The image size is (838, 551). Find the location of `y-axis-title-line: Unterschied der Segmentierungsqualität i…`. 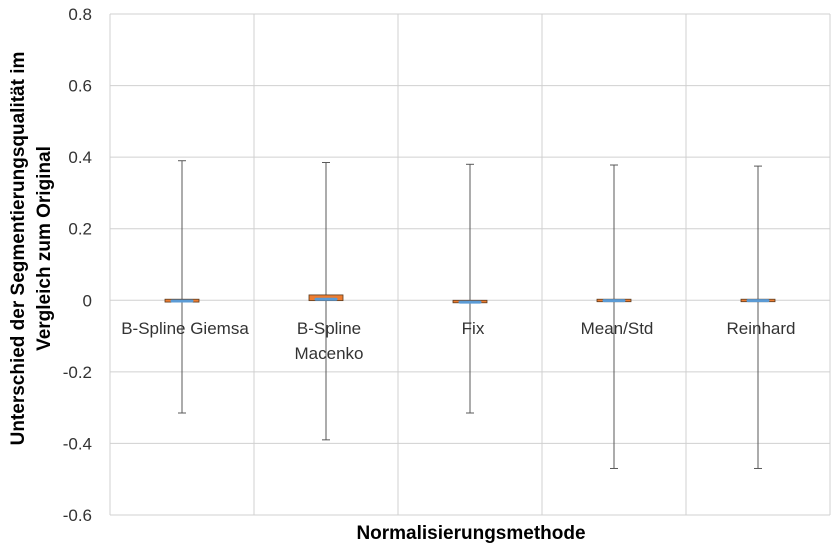

y-axis-title-line: Unterschied der Segmentierungsqualität i… is located at coordinates (18, 249).